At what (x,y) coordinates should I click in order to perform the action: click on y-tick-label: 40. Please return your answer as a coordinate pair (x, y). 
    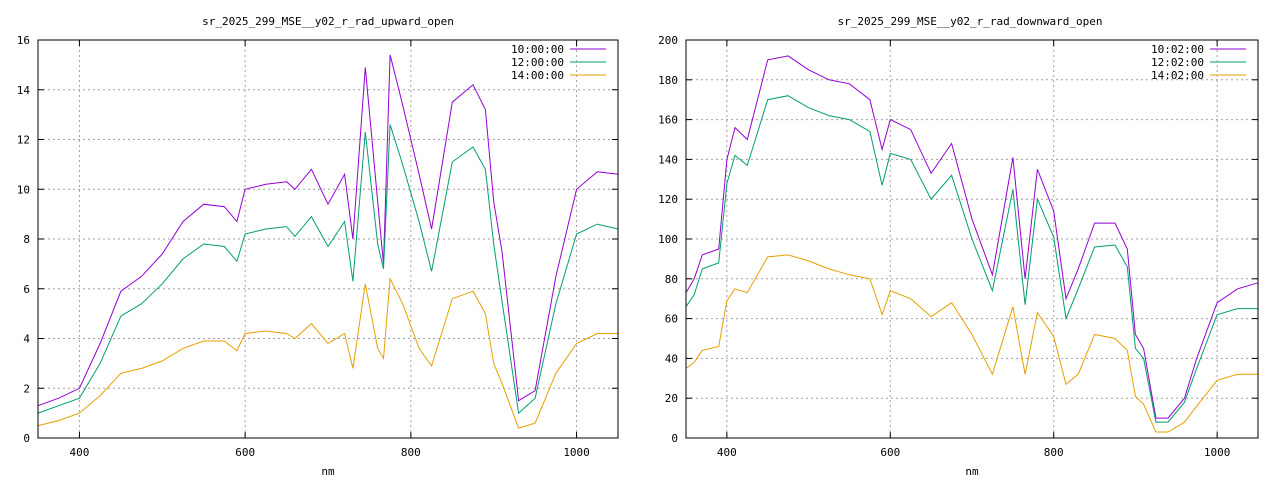
    Looking at the image, I should click on (671, 358).